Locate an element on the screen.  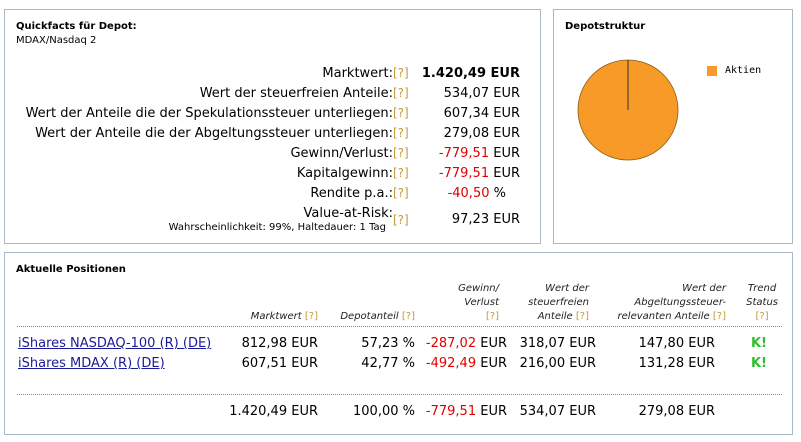
col-header-label: Status is located at coordinates (762, 302).